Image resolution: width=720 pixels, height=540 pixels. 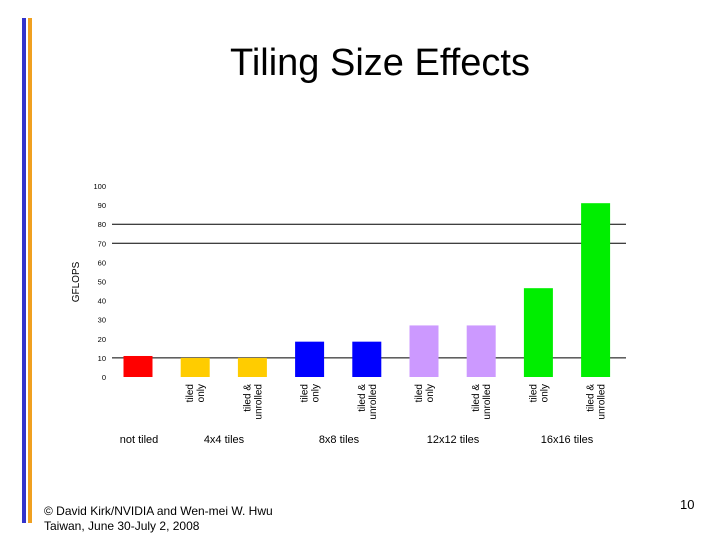 I want to click on group-label: 12x12 tiles, so click(x=453, y=440).